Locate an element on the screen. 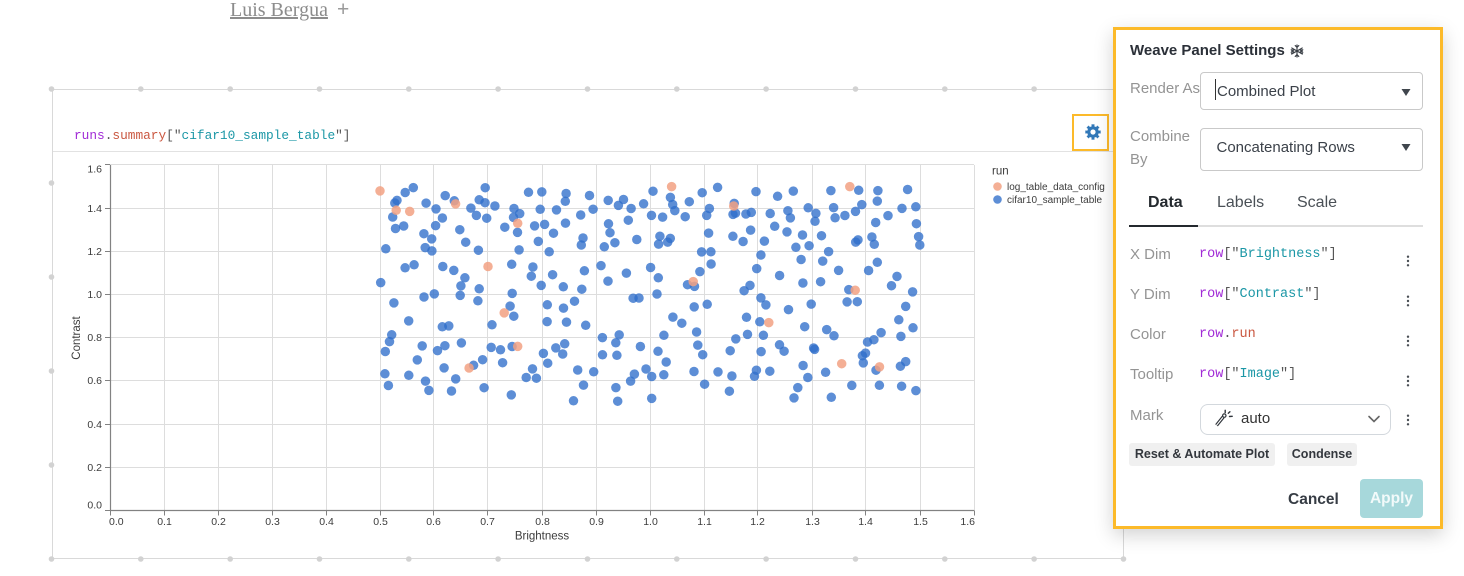  svg-text: 0.7 is located at coordinates (487, 522).